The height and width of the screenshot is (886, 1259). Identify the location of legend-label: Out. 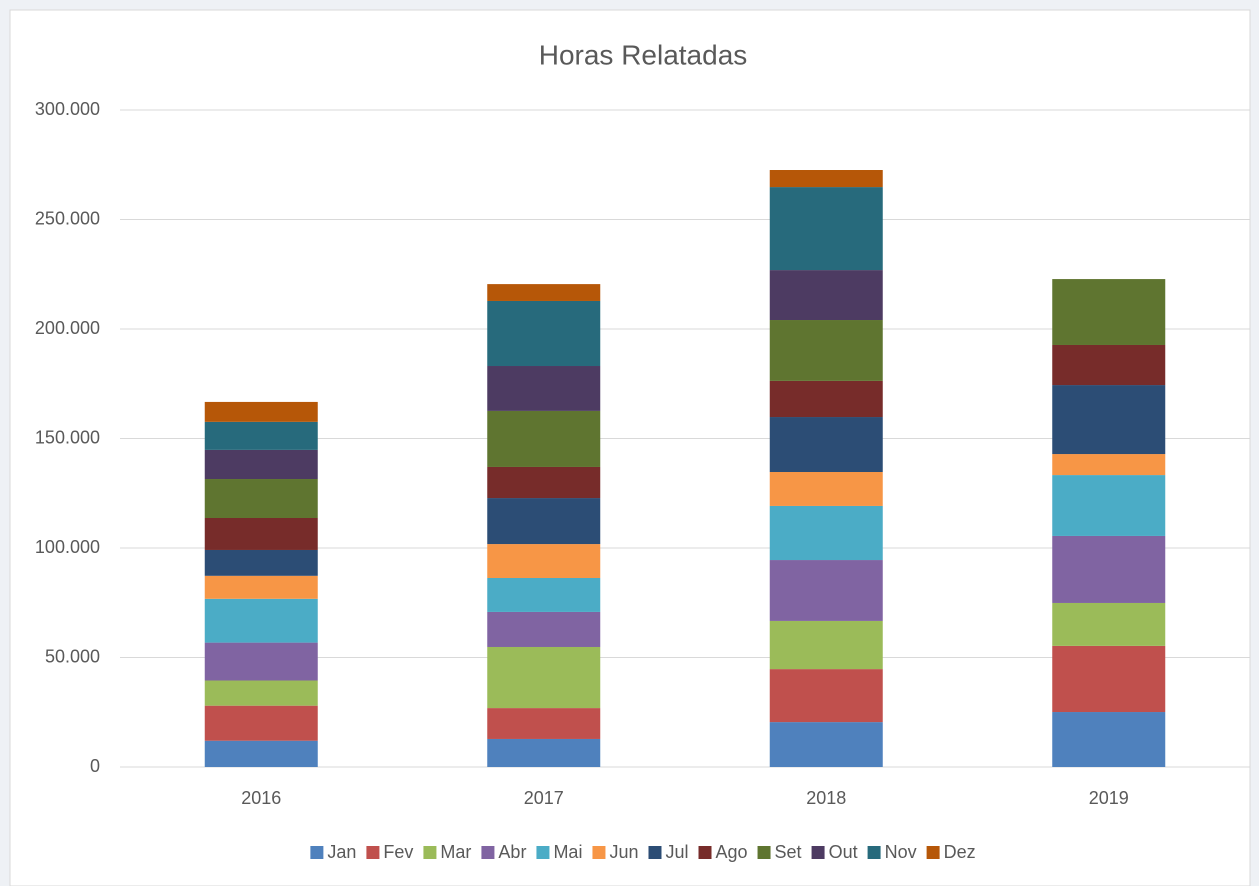
(843, 852).